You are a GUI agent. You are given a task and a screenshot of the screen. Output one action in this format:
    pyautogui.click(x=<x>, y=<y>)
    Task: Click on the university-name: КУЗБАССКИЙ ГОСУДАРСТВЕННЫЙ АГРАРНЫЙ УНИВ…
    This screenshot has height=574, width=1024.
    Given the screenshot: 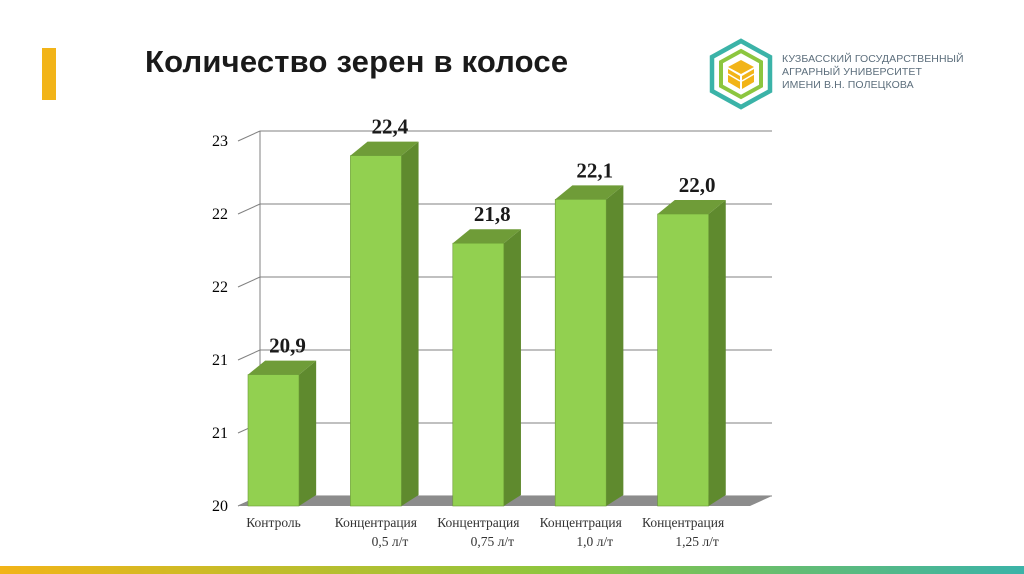 What is the action you would take?
    pyautogui.click(x=873, y=72)
    